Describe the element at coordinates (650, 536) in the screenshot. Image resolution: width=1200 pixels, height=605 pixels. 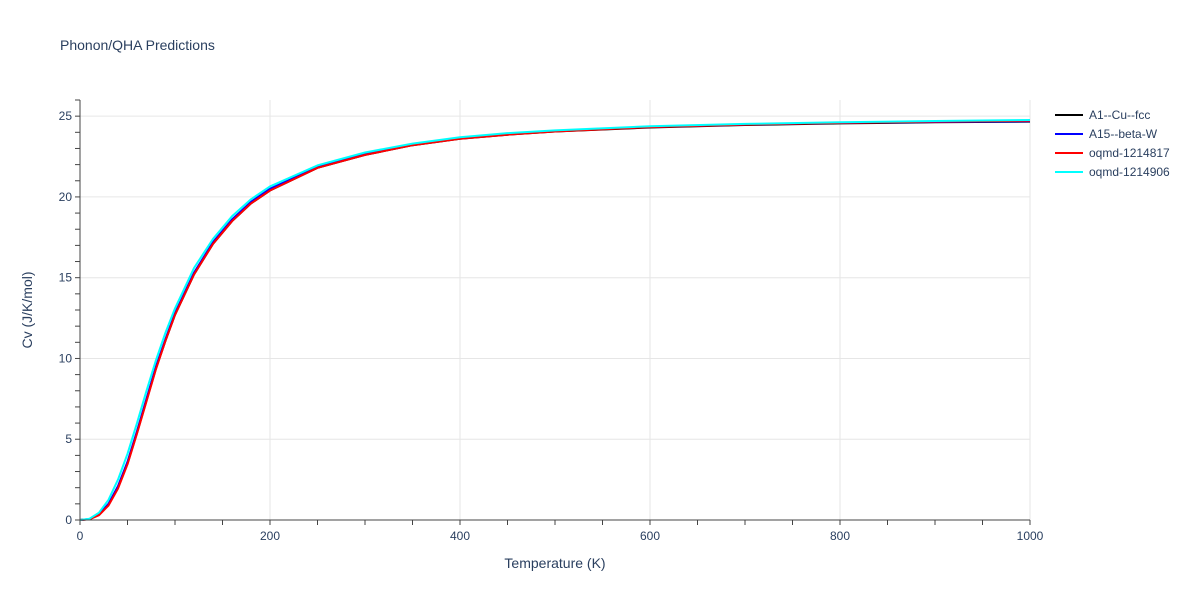
I see `x-tick-label: 600` at that location.